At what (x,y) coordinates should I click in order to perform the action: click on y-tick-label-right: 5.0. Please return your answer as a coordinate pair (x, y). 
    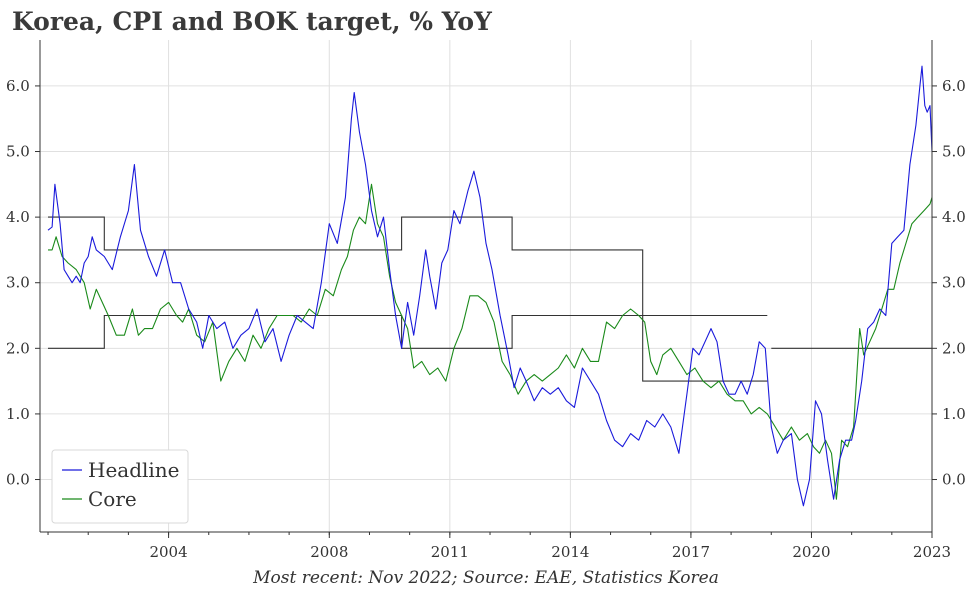
    Looking at the image, I should click on (954, 152).